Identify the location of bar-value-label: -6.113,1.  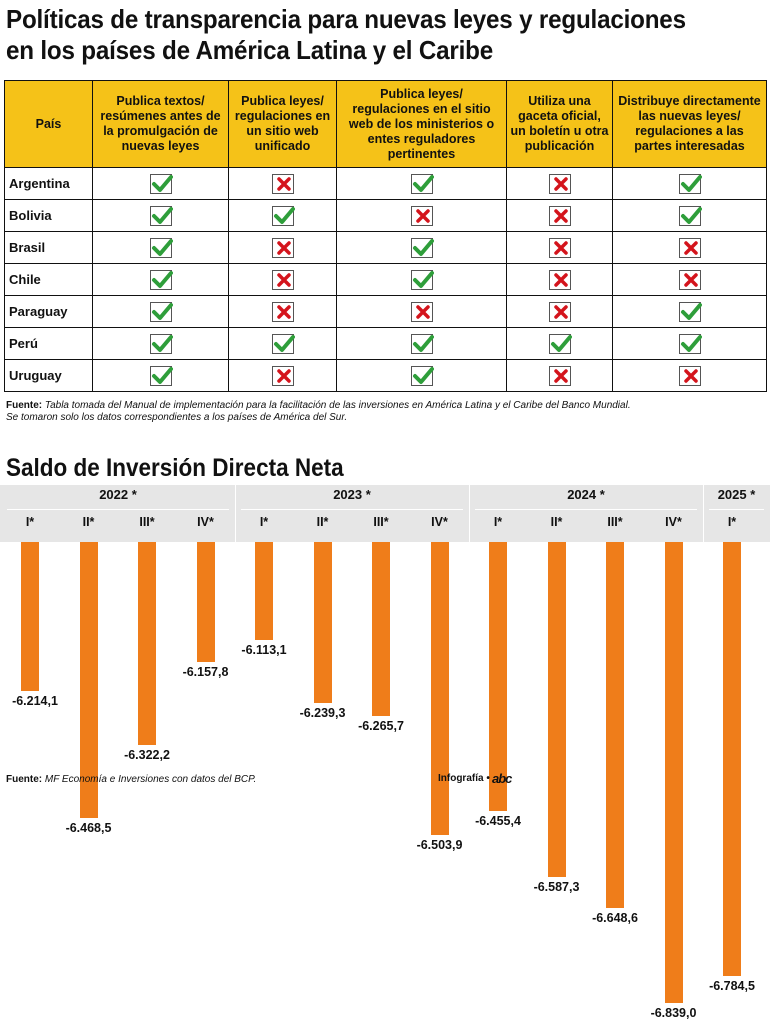
(264, 650).